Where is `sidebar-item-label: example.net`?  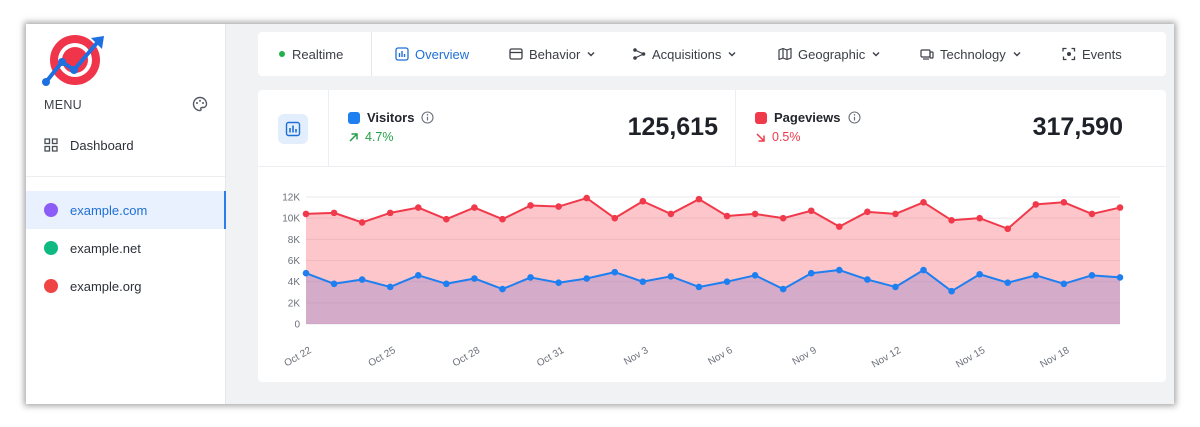 sidebar-item-label: example.net is located at coordinates (105, 248).